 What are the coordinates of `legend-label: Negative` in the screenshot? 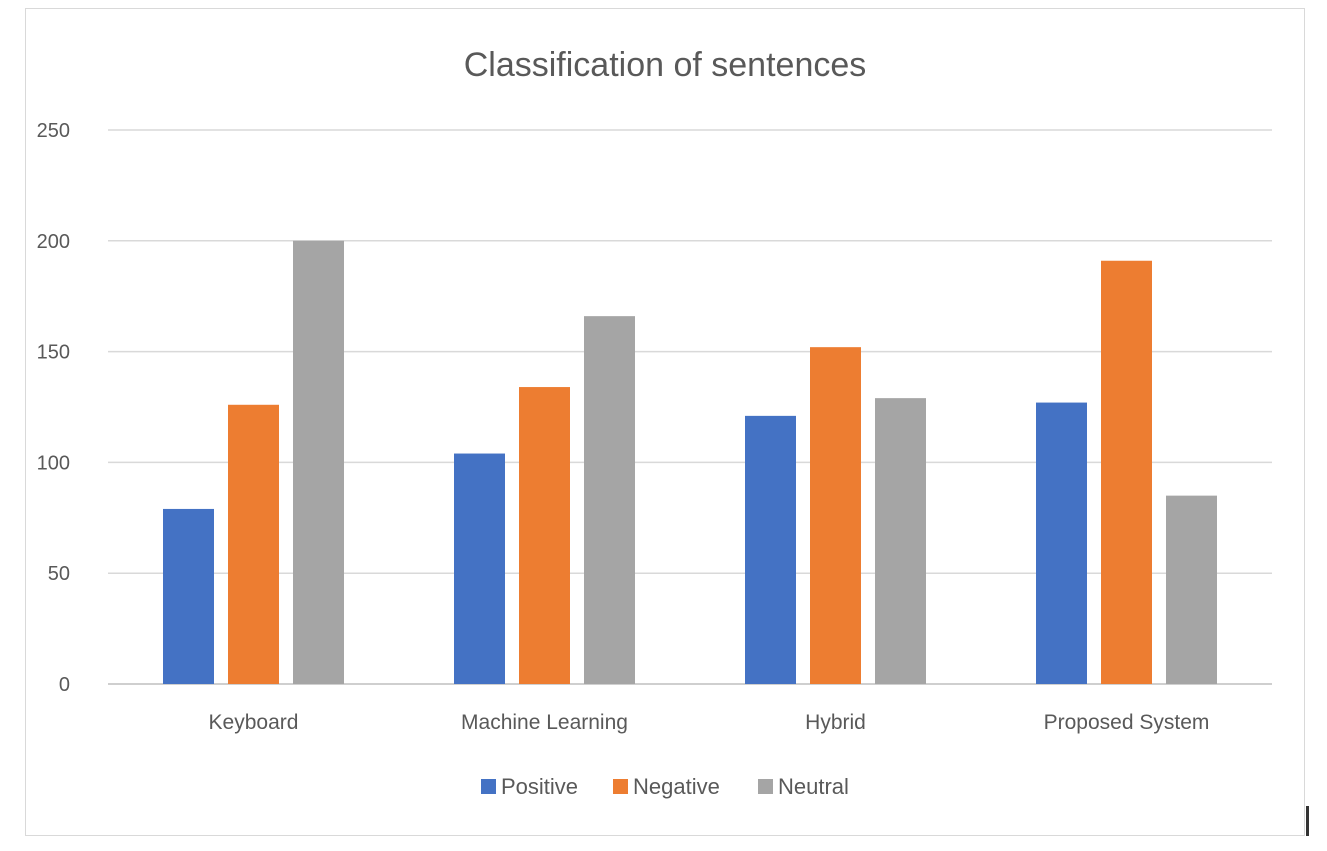 It's located at (676, 786).